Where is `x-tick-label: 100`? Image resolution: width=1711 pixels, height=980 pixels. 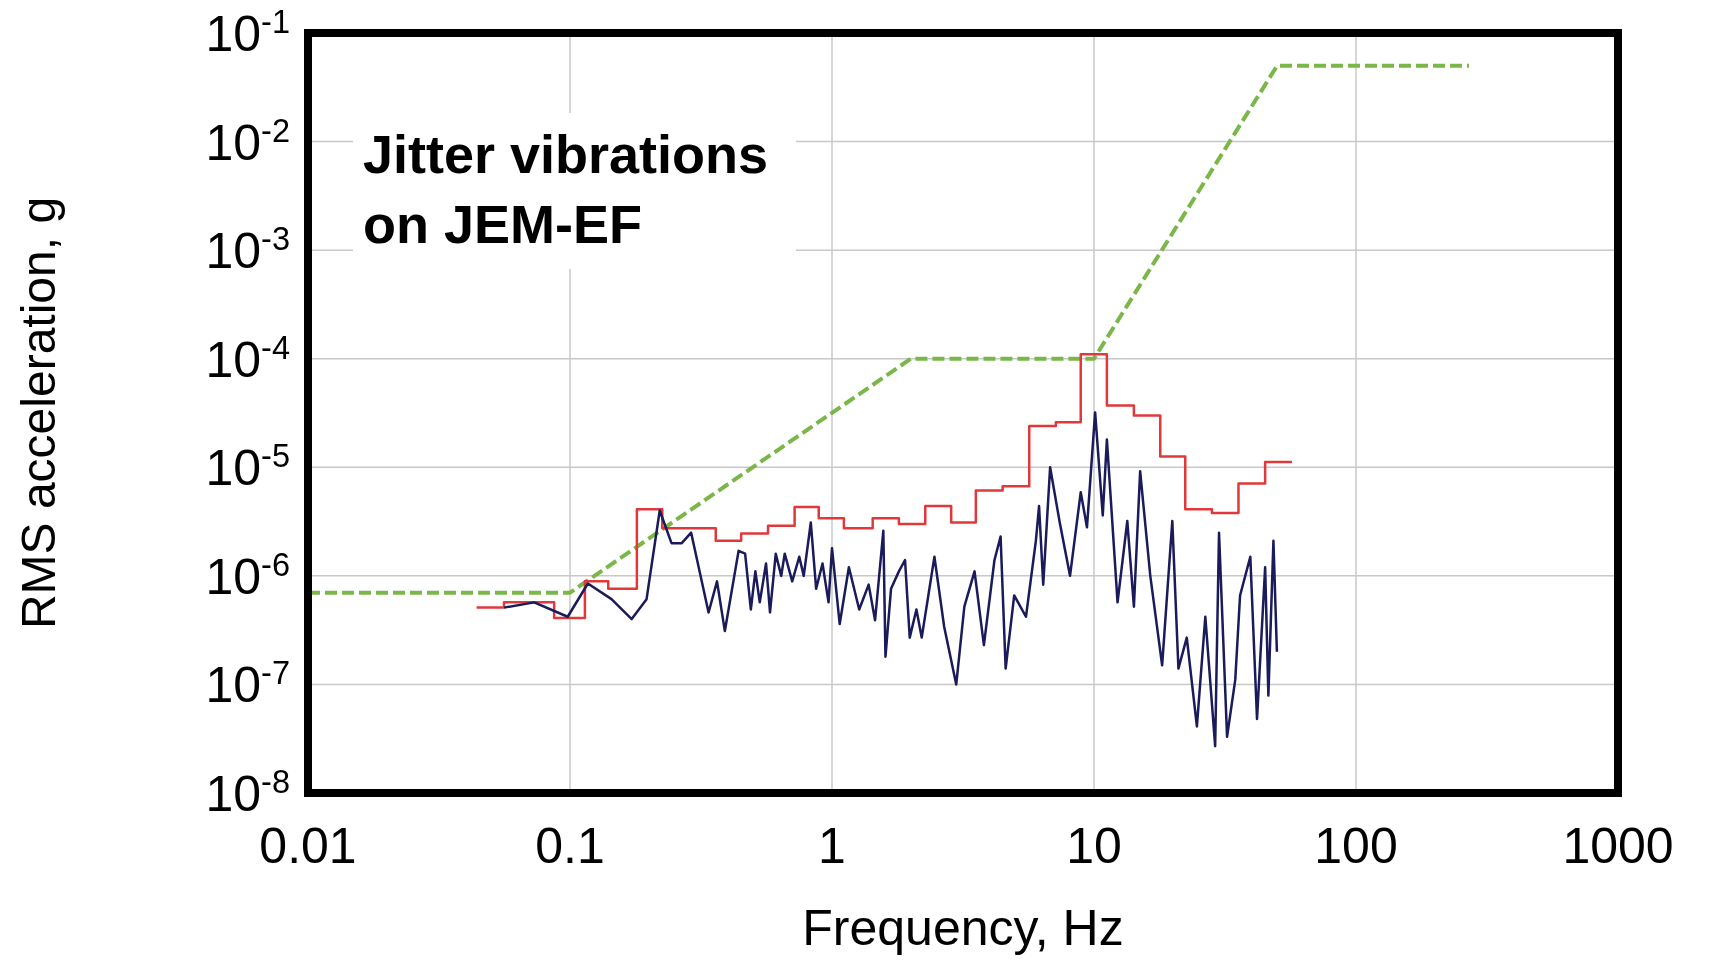
x-tick-label: 100 is located at coordinates (1356, 846).